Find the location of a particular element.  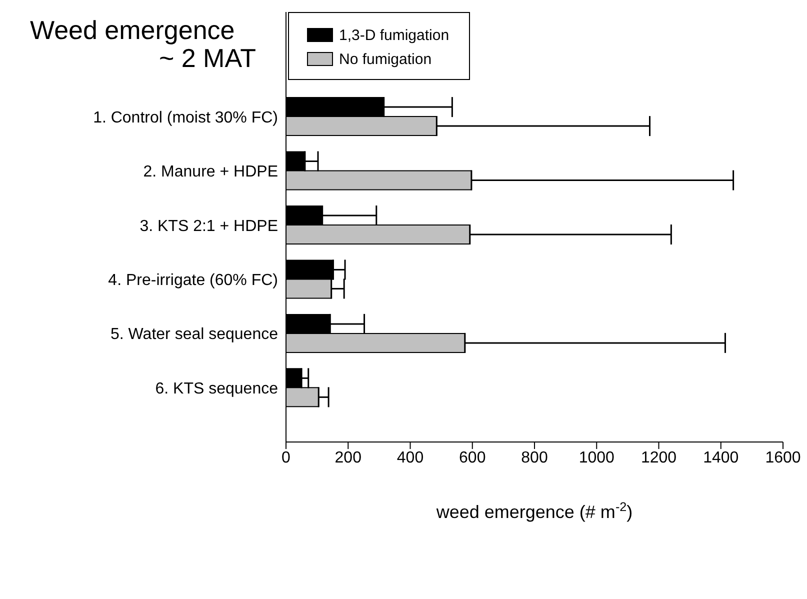

x-tick-label: 1200 is located at coordinates (658, 457).